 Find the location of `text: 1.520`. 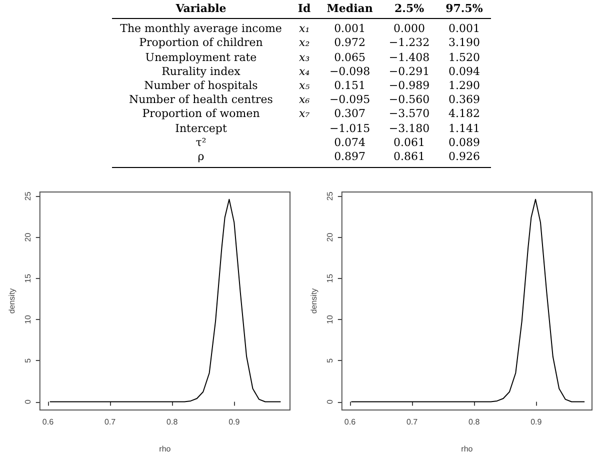

text: 1.520 is located at coordinates (464, 57).